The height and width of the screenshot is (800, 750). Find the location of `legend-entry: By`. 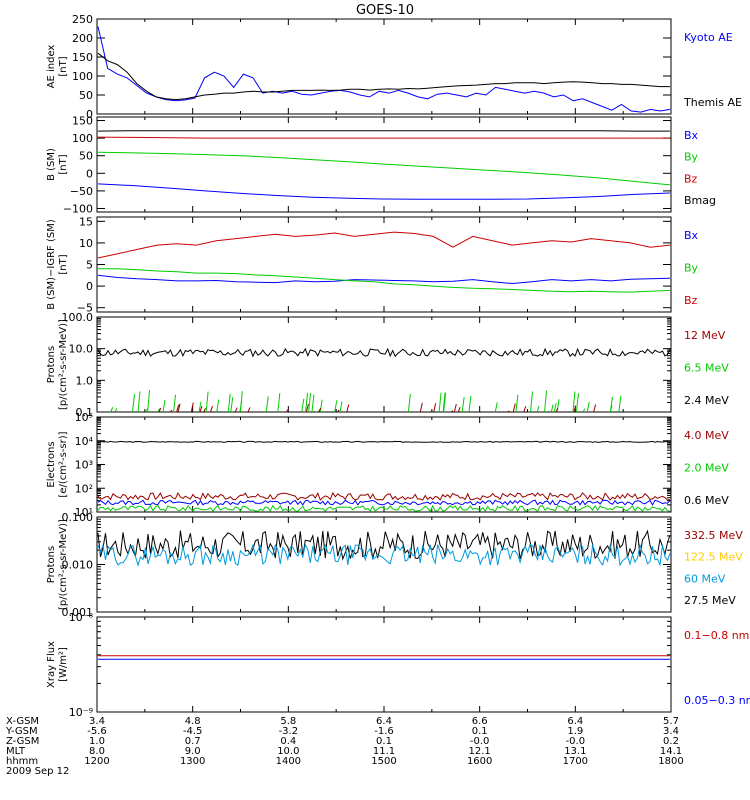

legend-entry: By is located at coordinates (691, 268).